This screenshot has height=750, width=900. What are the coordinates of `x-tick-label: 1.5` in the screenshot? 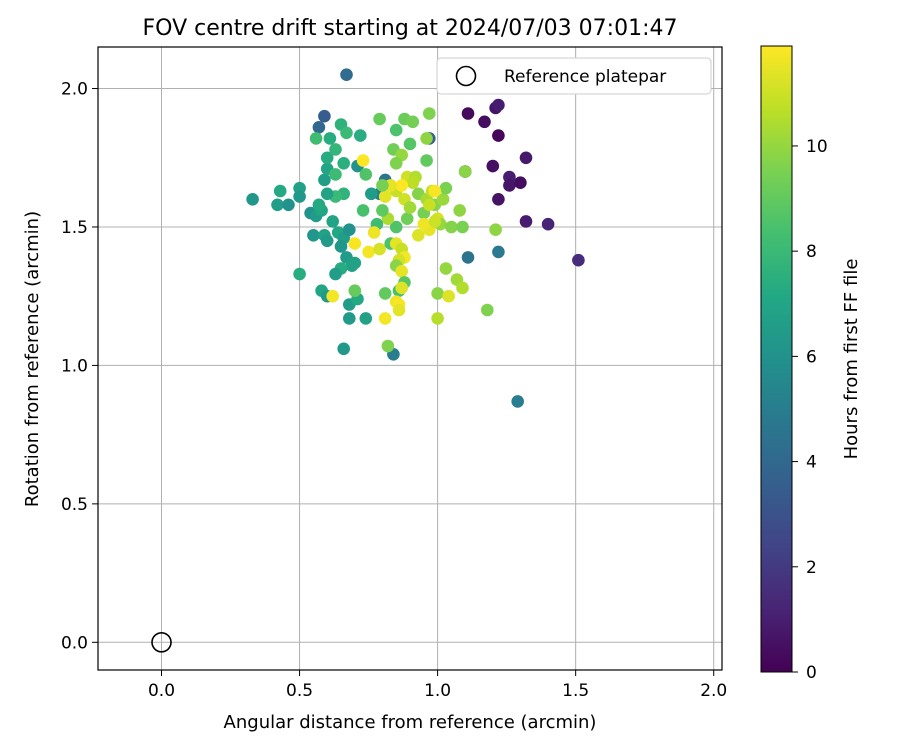 It's located at (575, 691).